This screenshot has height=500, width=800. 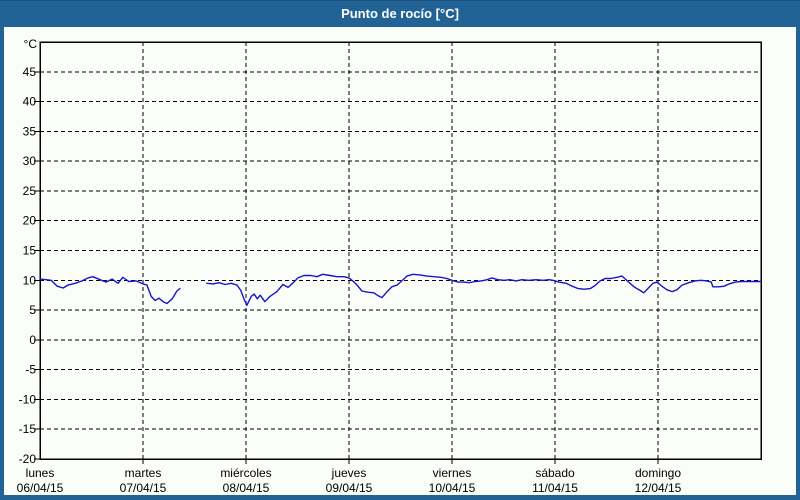 What do you see at coordinates (452, 488) in the screenshot?
I see `day-date-label: 10/04/15` at bounding box center [452, 488].